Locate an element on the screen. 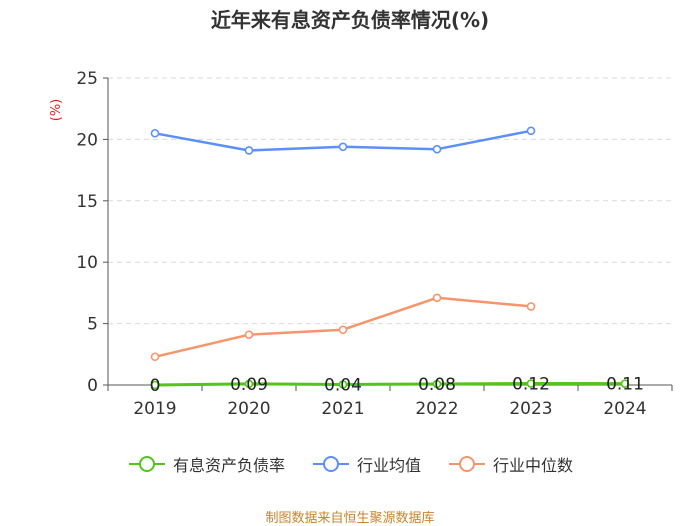  x-tick-label: 2019 is located at coordinates (154, 409).